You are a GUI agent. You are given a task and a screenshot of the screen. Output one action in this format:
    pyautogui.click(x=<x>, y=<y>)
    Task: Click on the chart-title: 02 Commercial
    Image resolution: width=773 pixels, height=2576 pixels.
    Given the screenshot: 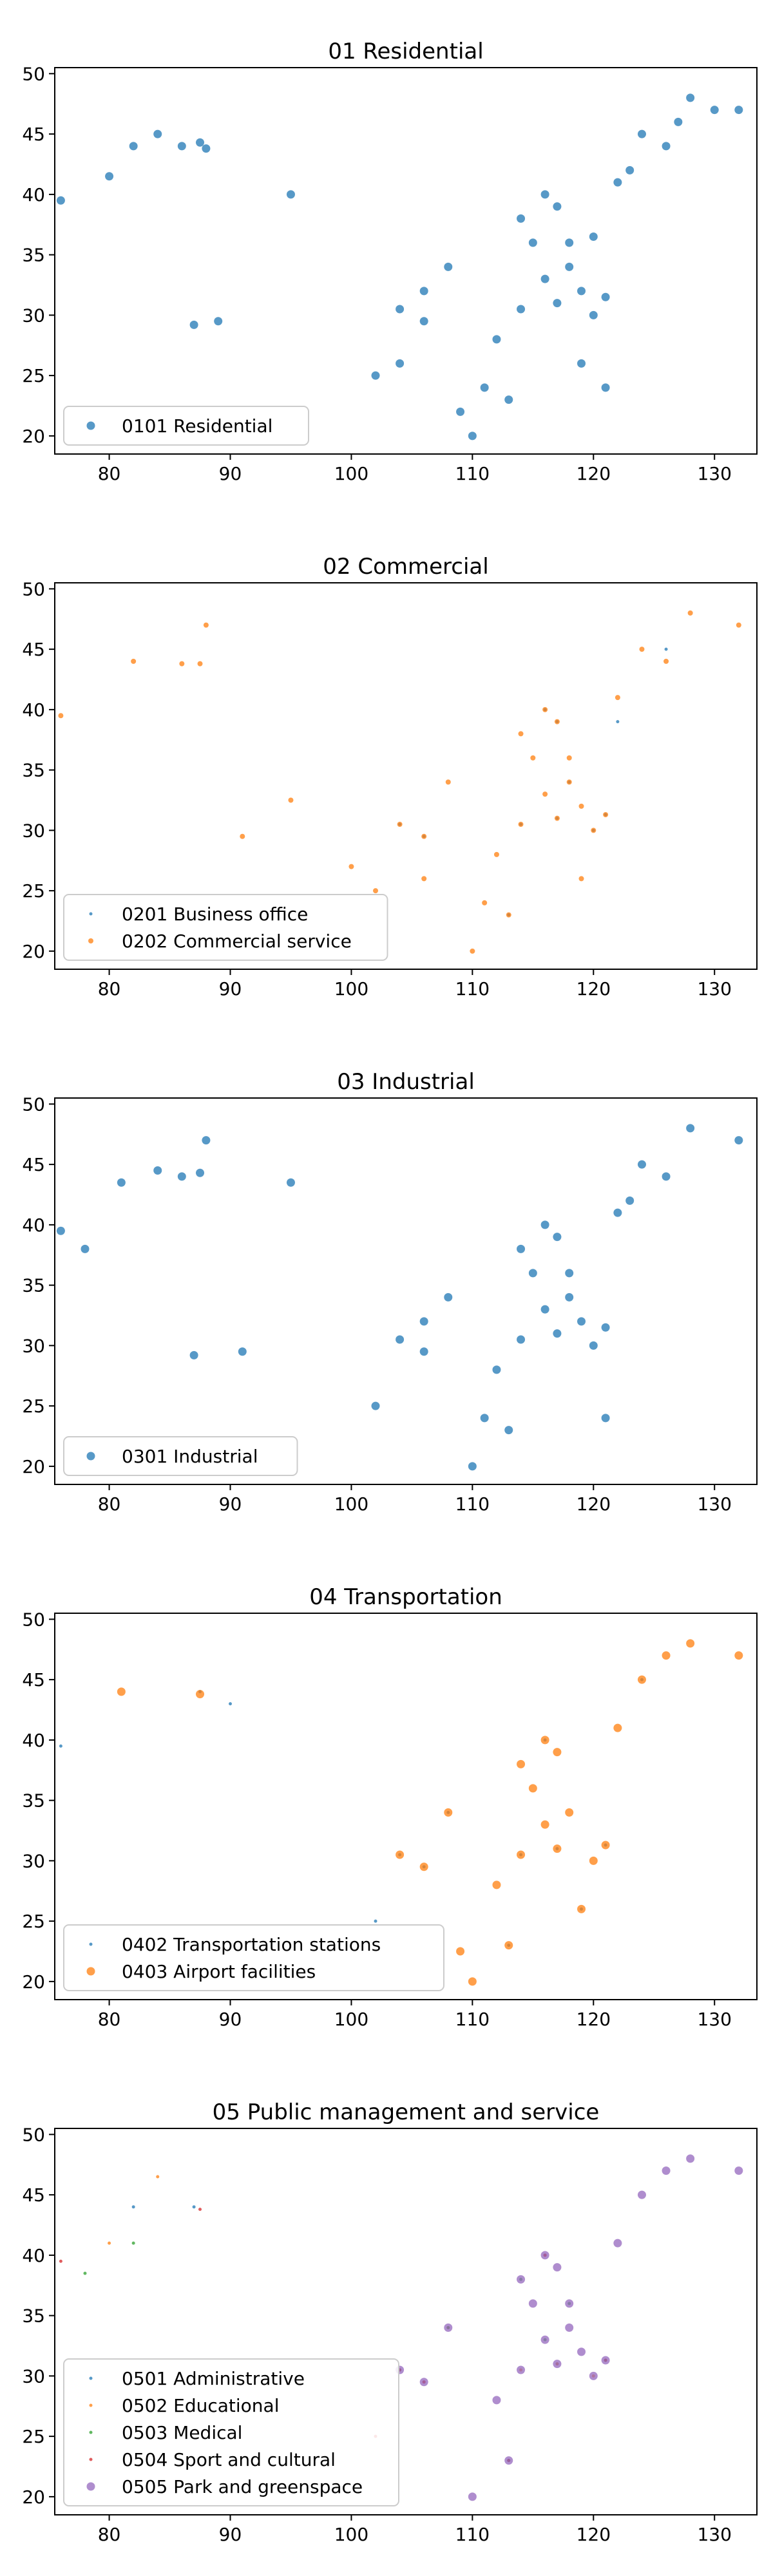 What is the action you would take?
    pyautogui.click(x=405, y=567)
    